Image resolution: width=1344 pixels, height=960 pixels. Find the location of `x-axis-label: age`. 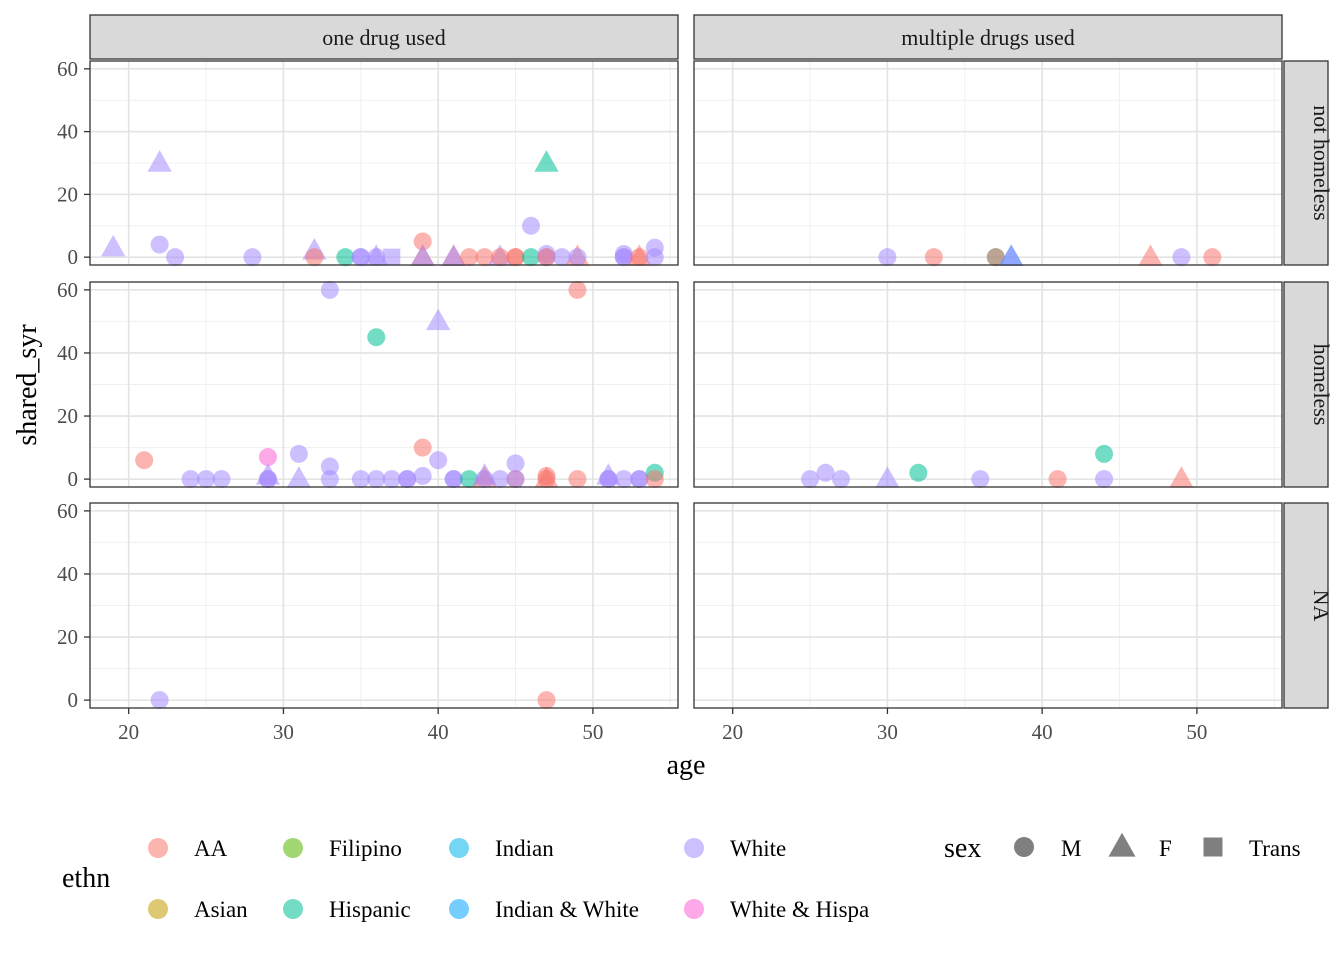

x-axis-label: age is located at coordinates (686, 765).